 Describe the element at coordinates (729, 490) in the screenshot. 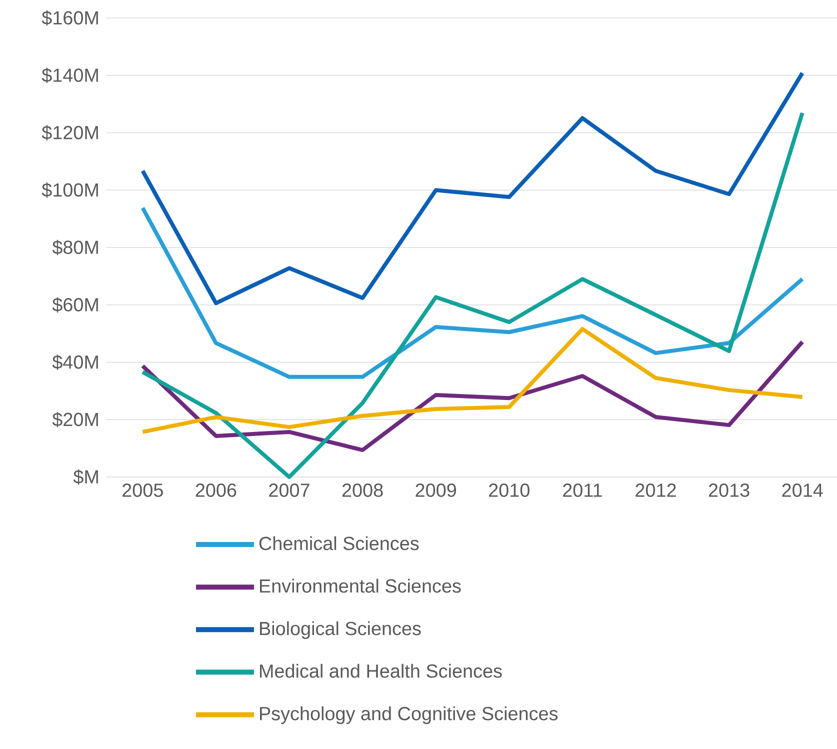

I see `x-tick-label: 2013` at that location.